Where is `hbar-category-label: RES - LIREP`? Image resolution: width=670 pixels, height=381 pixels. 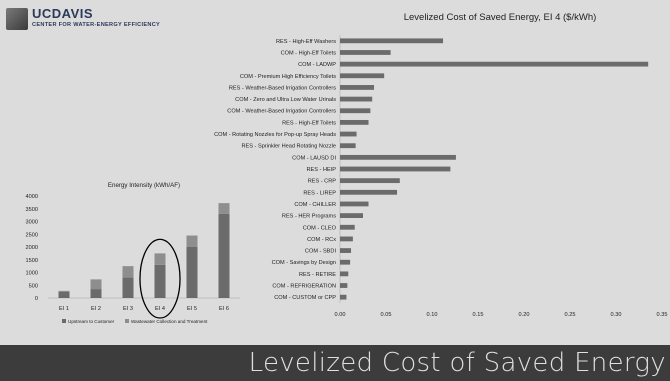
hbar-category-label: RES - LIREP is located at coordinates (319, 193).